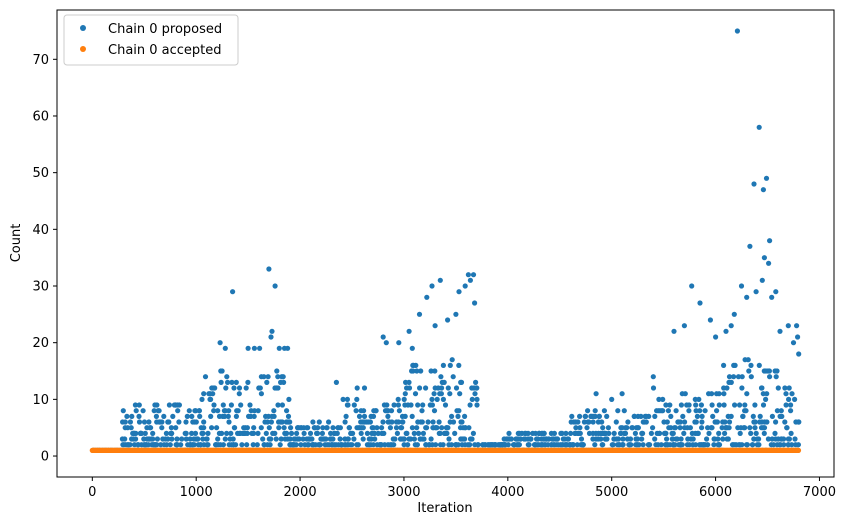  I want to click on y-tick-label: 60, so click(40, 116).